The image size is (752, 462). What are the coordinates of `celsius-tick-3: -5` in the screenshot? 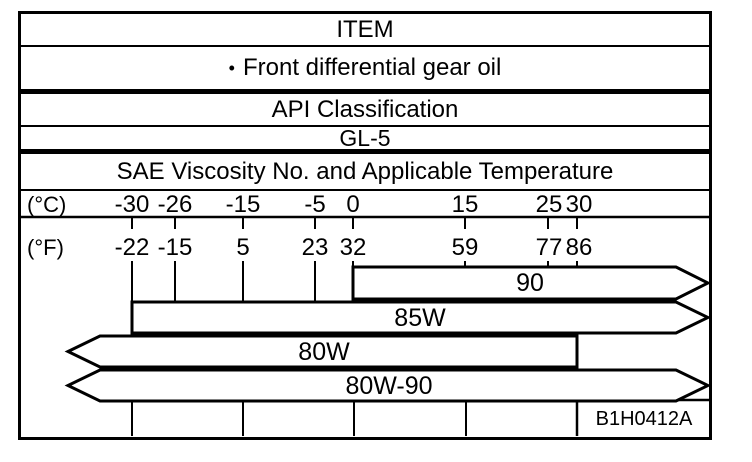 It's located at (314, 204).